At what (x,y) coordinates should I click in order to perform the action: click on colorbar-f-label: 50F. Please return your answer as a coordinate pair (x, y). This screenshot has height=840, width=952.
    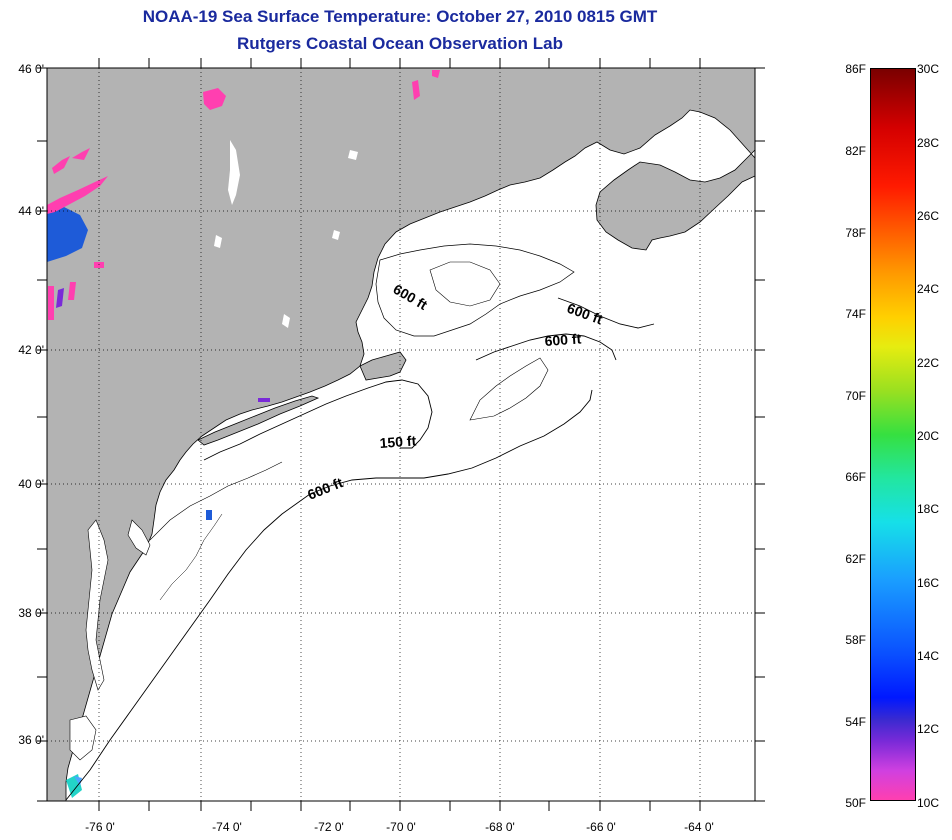
    Looking at the image, I should click on (855, 803).